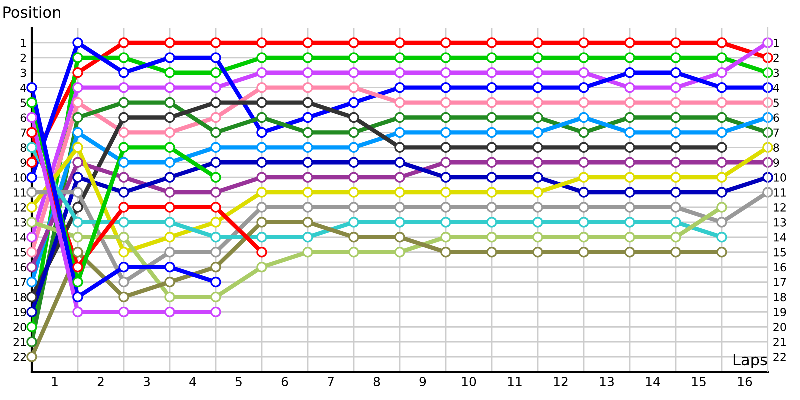  I want to click on y-tick-label: 8, so click(23, 148).